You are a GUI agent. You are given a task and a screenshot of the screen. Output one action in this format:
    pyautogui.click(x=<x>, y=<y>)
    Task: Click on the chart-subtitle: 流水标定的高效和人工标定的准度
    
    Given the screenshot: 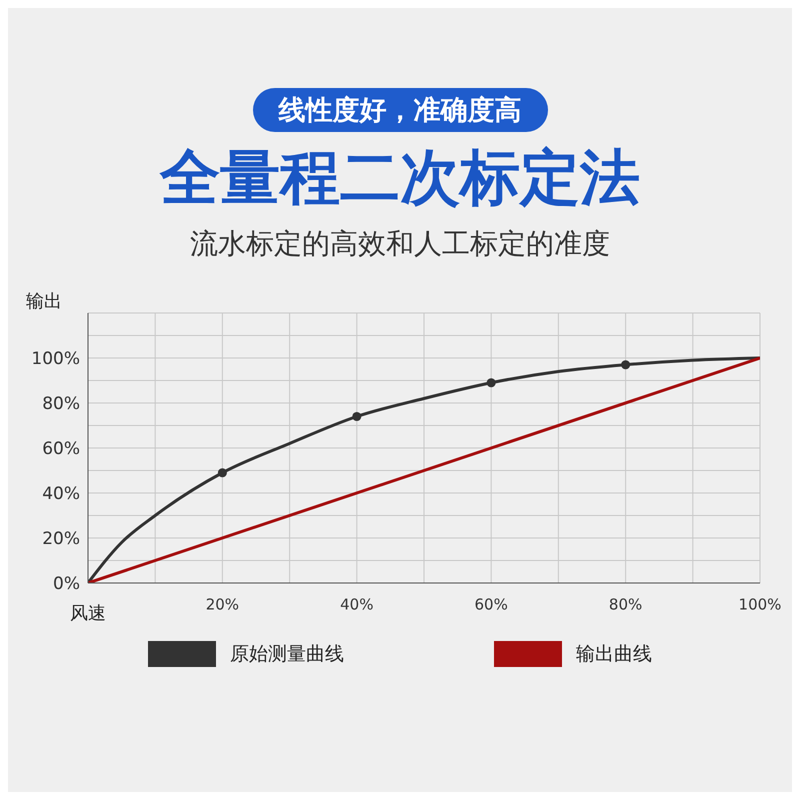 What is the action you would take?
    pyautogui.click(x=400, y=244)
    